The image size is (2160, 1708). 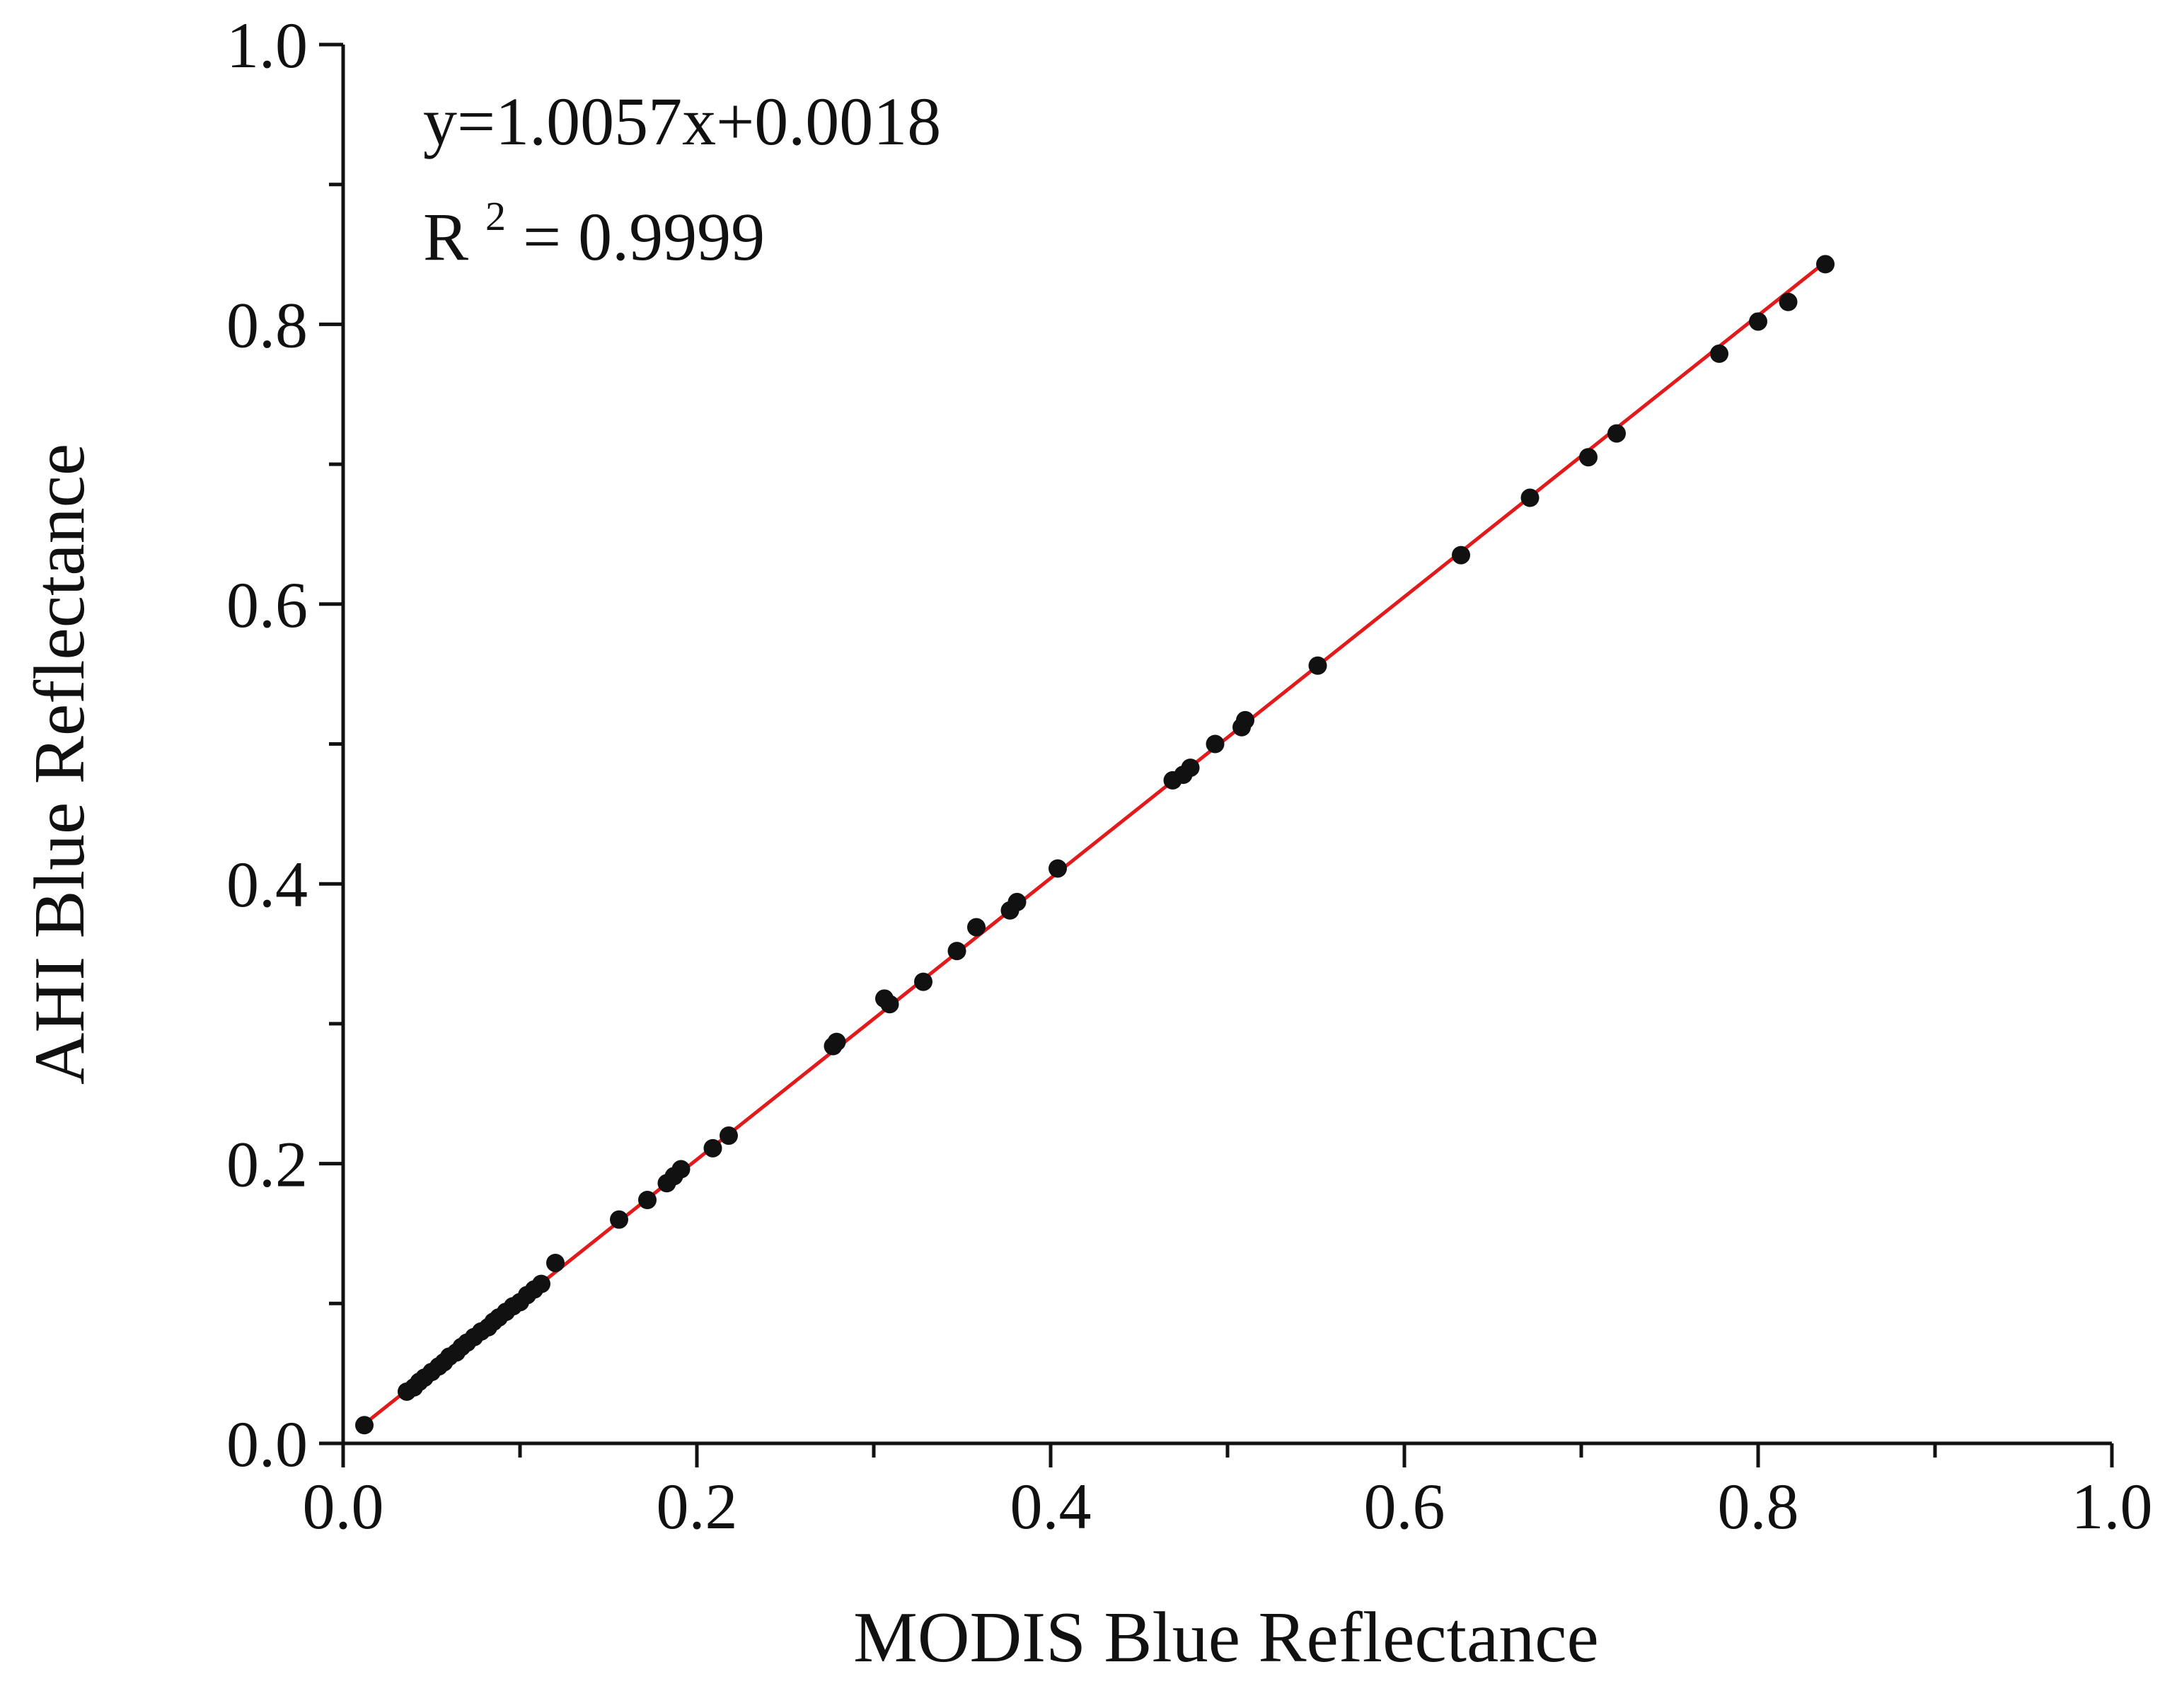 What do you see at coordinates (267, 1165) in the screenshot?
I see `y-tick-label: 0.2` at bounding box center [267, 1165].